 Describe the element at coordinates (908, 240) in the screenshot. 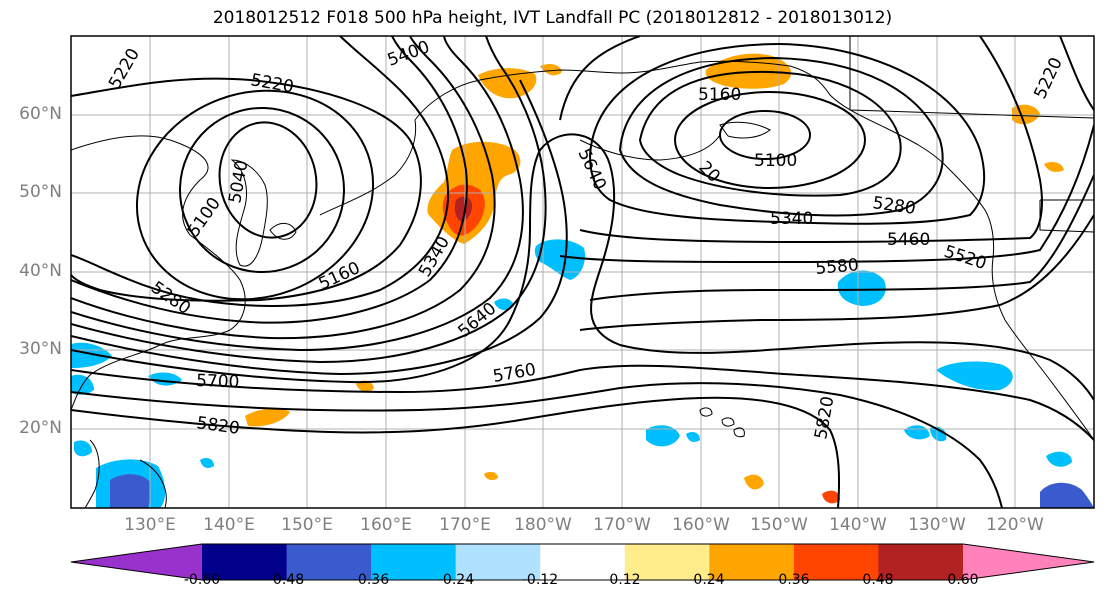

I see `contour-label: 5460` at that location.